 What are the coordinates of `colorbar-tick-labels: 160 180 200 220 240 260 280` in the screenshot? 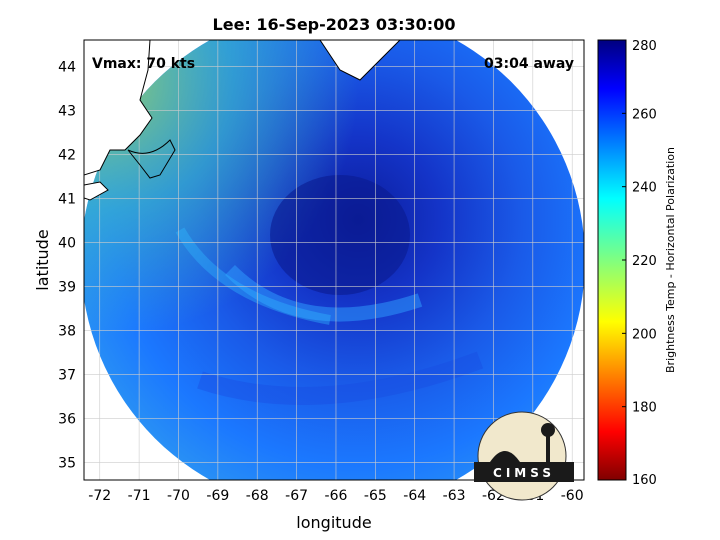 It's located at (639, 263).